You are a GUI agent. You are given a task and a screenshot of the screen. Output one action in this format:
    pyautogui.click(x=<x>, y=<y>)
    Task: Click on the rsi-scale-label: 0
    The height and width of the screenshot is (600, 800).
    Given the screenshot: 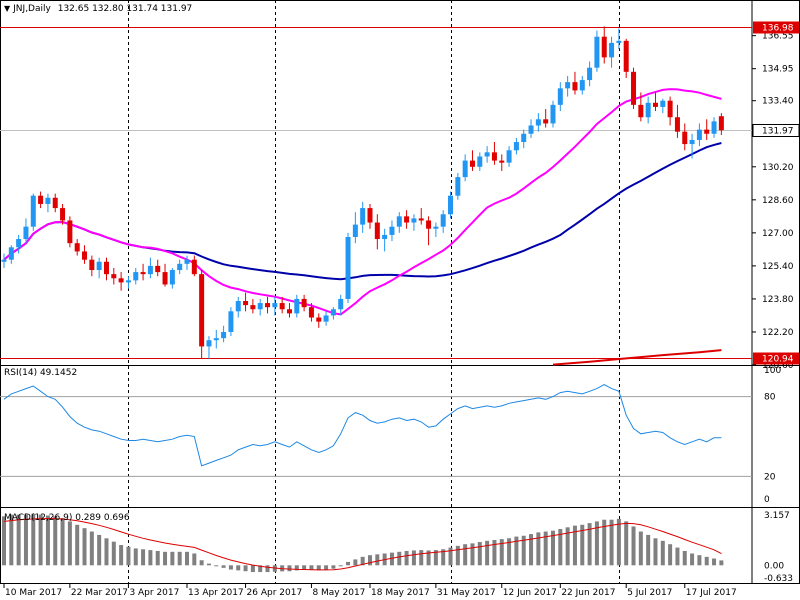 What is the action you would take?
    pyautogui.click(x=767, y=500)
    